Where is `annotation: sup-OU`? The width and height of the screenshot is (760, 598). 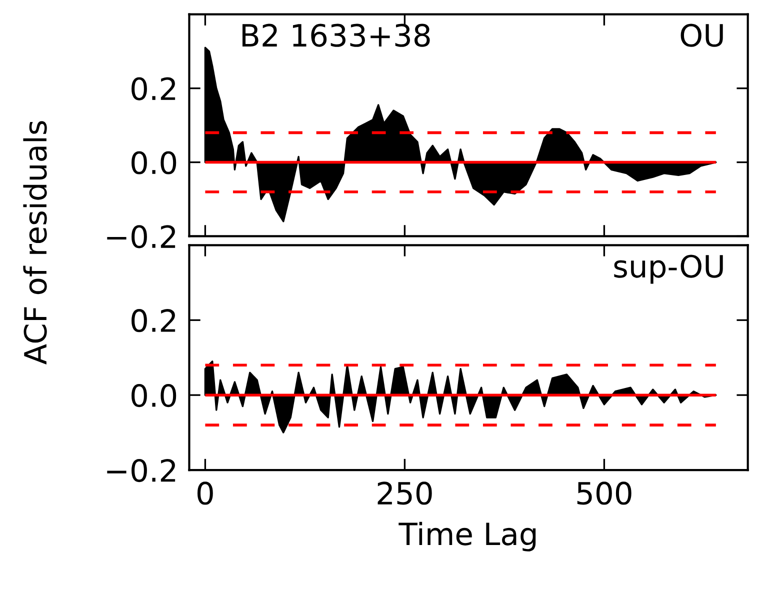
annotation: sup-OU is located at coordinates (668, 269).